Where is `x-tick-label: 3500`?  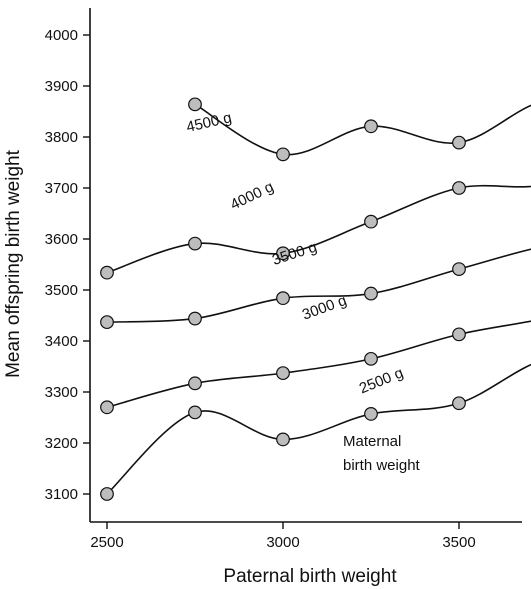
x-tick-label: 3500 is located at coordinates (458, 542).